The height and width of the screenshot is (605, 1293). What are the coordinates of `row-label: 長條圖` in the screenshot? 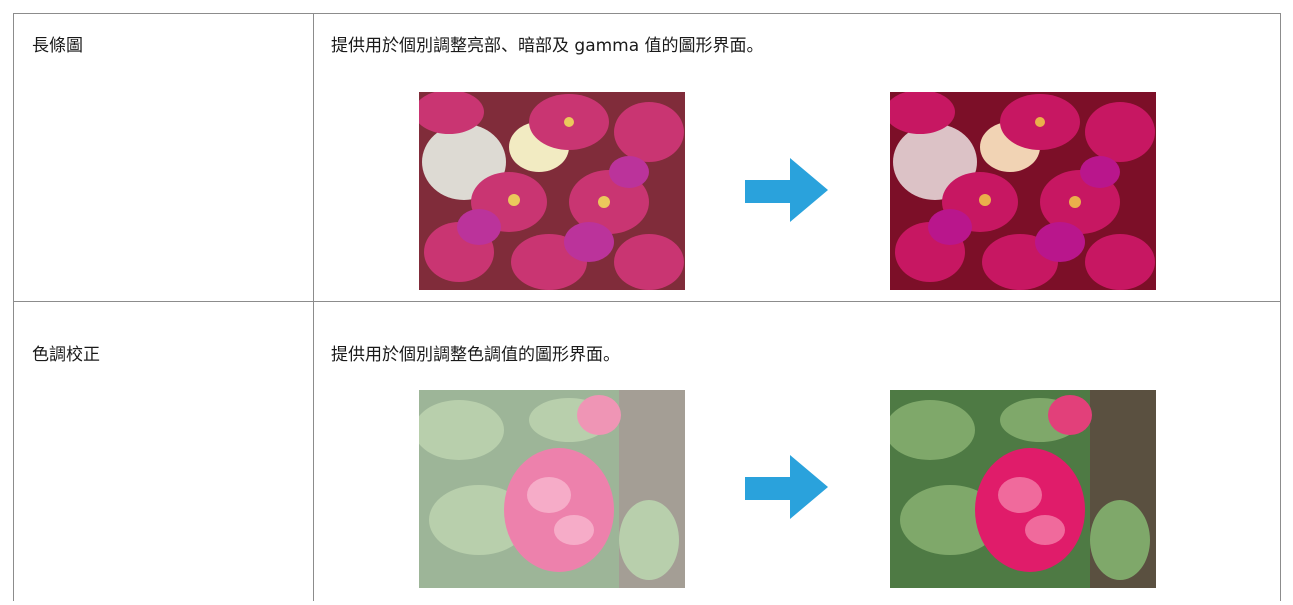 It's located at (57, 46).